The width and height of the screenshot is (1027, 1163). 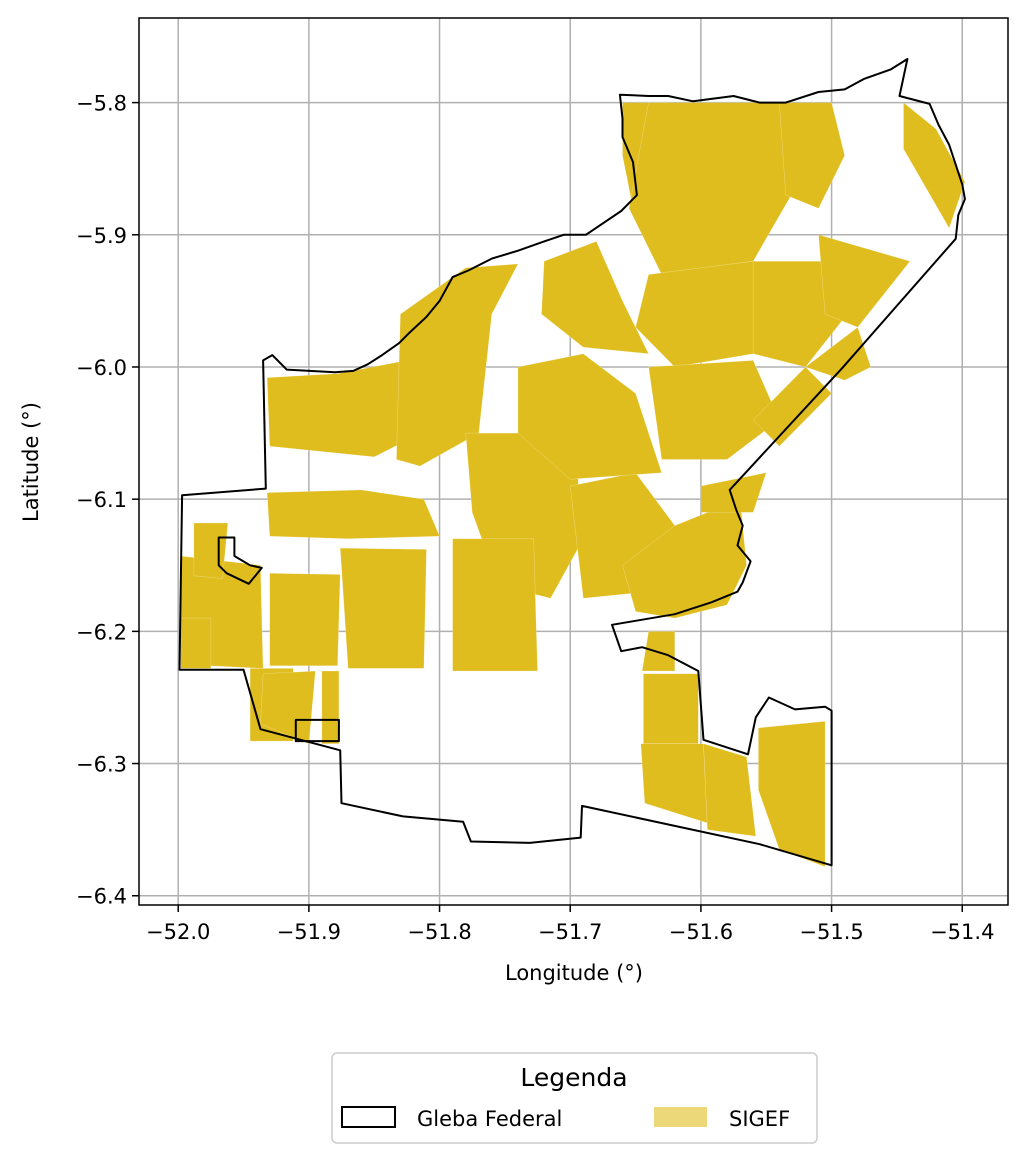 I want to click on legend-label-sigef: SIGEF, so click(x=759, y=1119).